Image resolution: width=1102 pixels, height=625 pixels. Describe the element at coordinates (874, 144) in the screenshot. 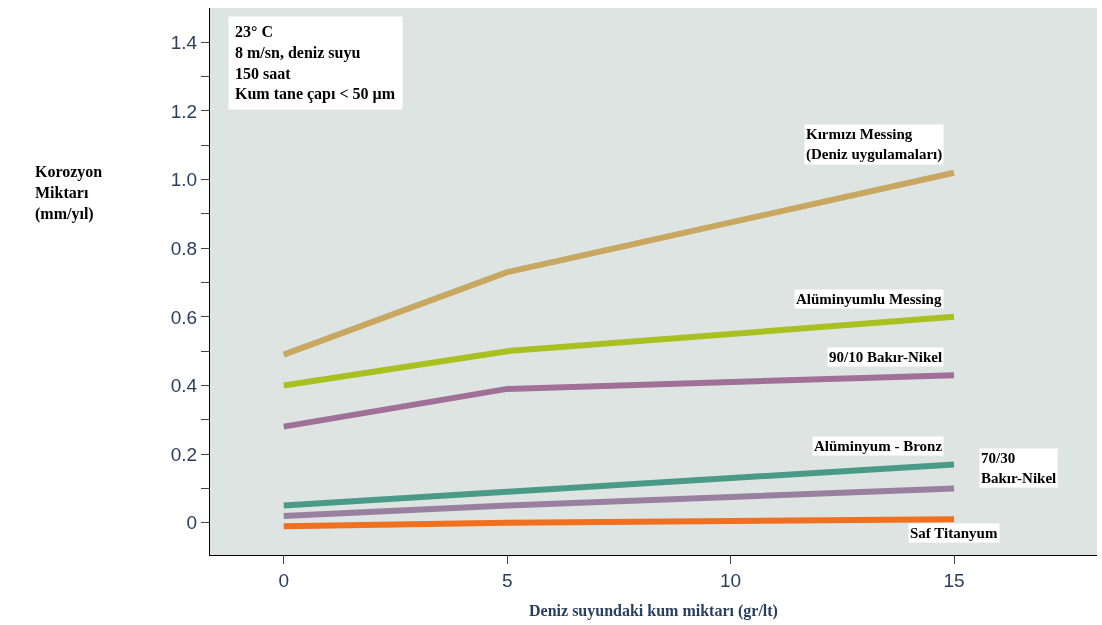

I see `series-label: Kırmızı Messing (Deniz uygulamaları)` at that location.